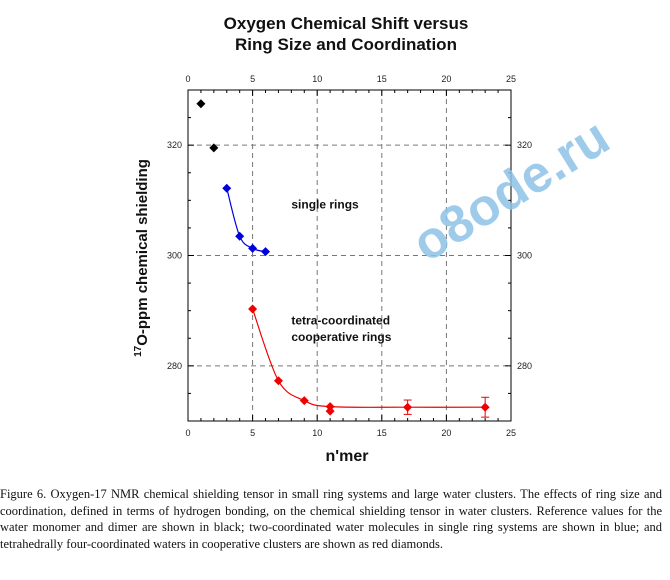 This screenshot has width=670, height=580. I want to click on fit-layer, so click(356, 298).